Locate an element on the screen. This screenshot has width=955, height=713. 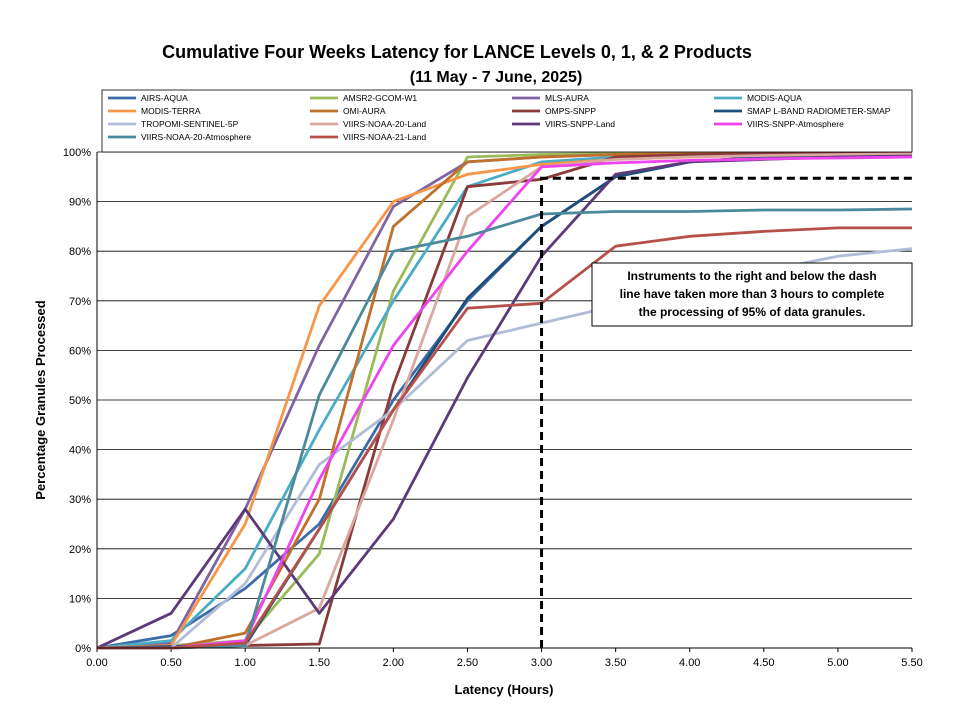
y-tick-label: 60% is located at coordinates (80, 351).